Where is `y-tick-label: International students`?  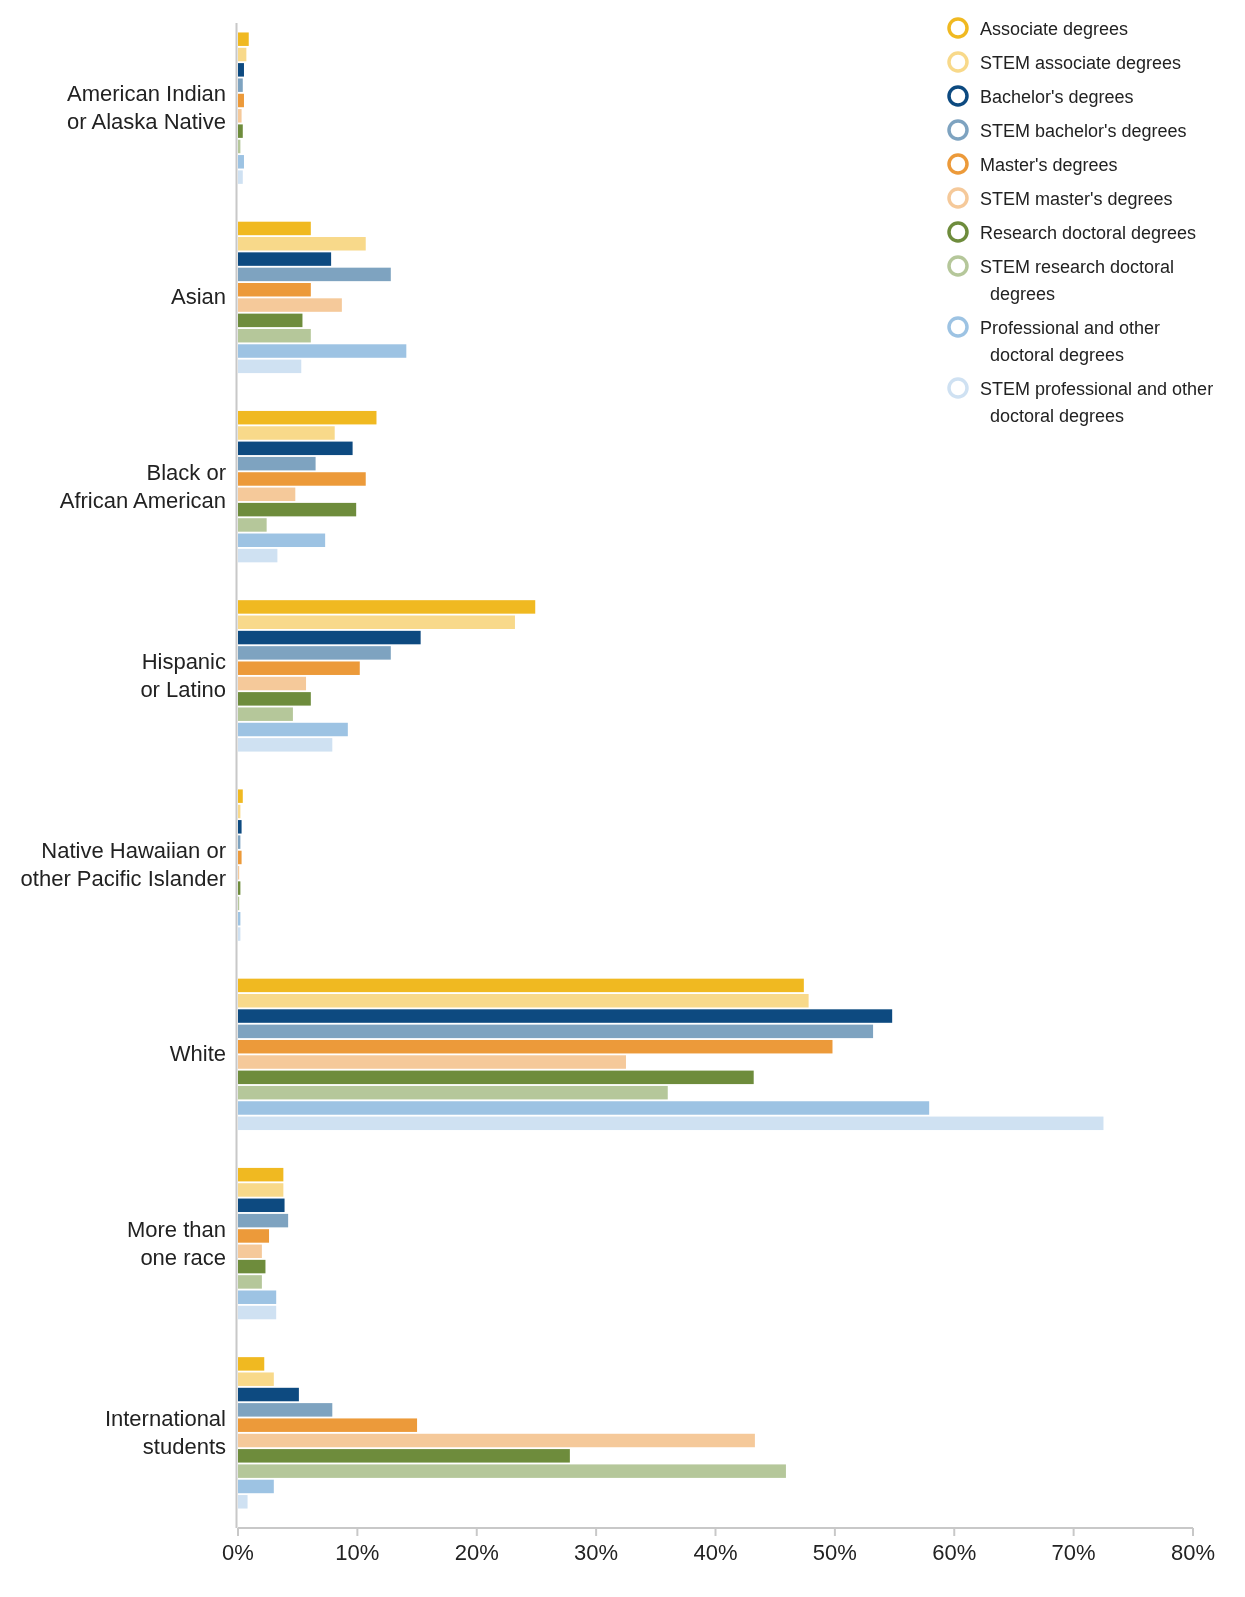 y-tick-label: International students is located at coordinates (165, 1432).